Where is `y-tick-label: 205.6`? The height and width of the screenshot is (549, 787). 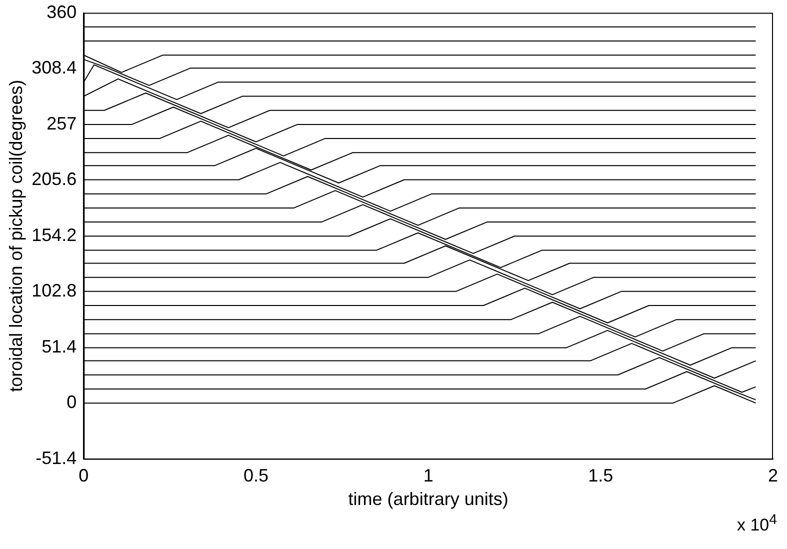 y-tick-label: 205.6 is located at coordinates (54, 179).